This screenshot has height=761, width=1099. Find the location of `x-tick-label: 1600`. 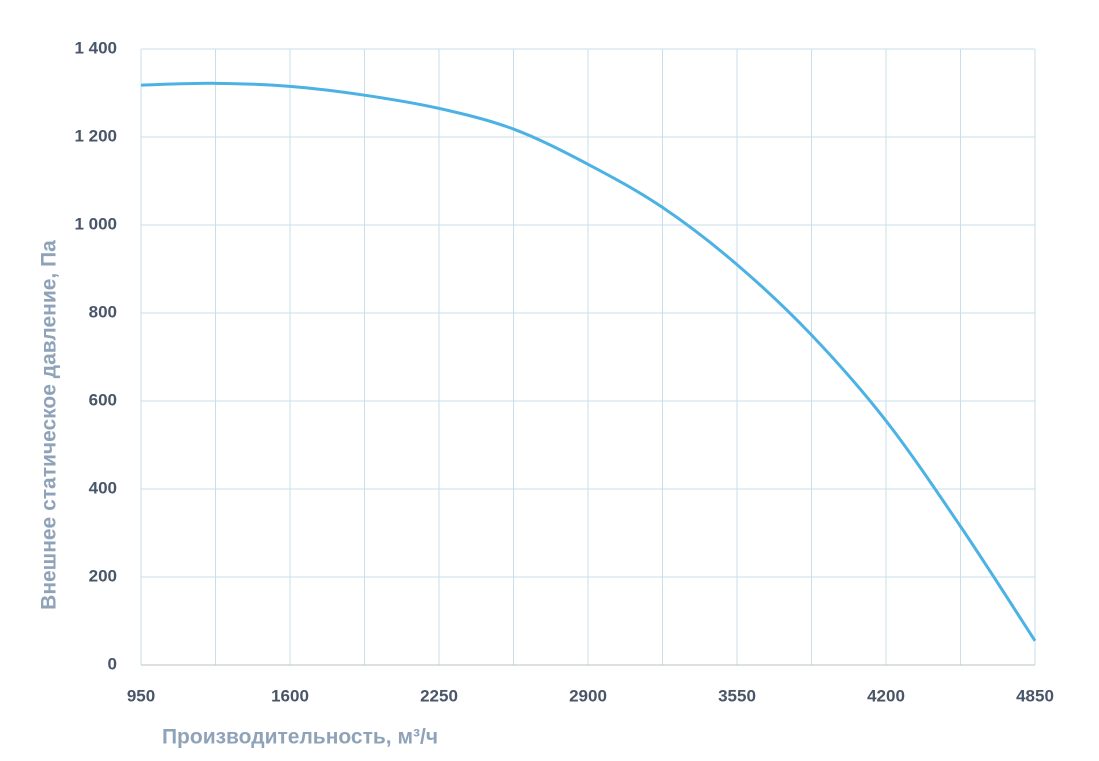

x-tick-label: 1600 is located at coordinates (290, 695).